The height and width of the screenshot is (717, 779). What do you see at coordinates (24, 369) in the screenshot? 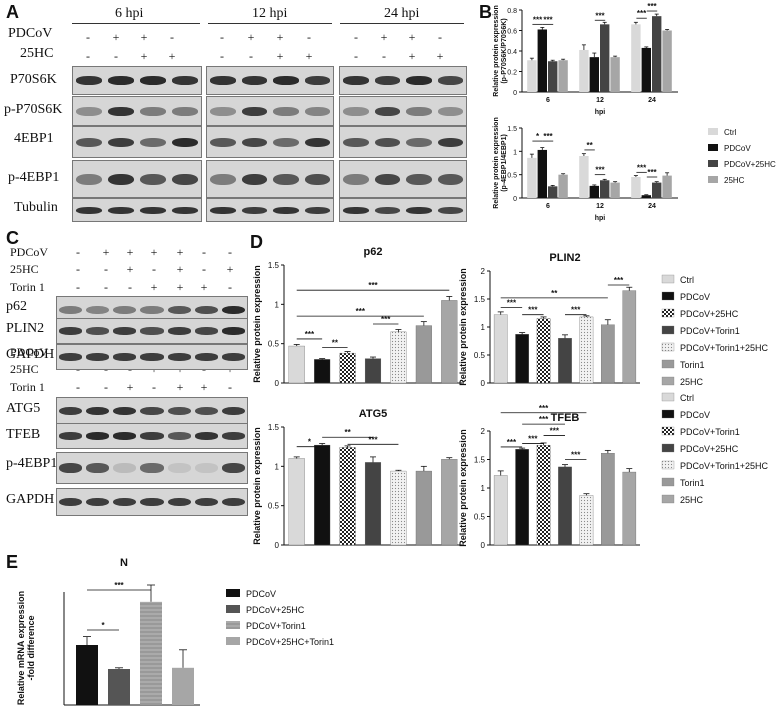
I see `row-label: 25HC` at bounding box center [24, 369].